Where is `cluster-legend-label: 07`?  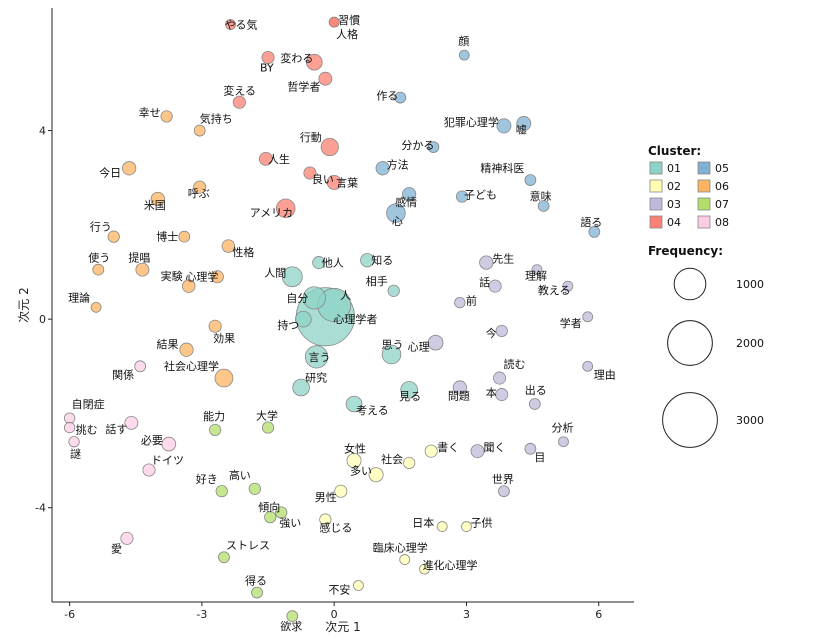 cluster-legend-label: 07 is located at coordinates (722, 204).